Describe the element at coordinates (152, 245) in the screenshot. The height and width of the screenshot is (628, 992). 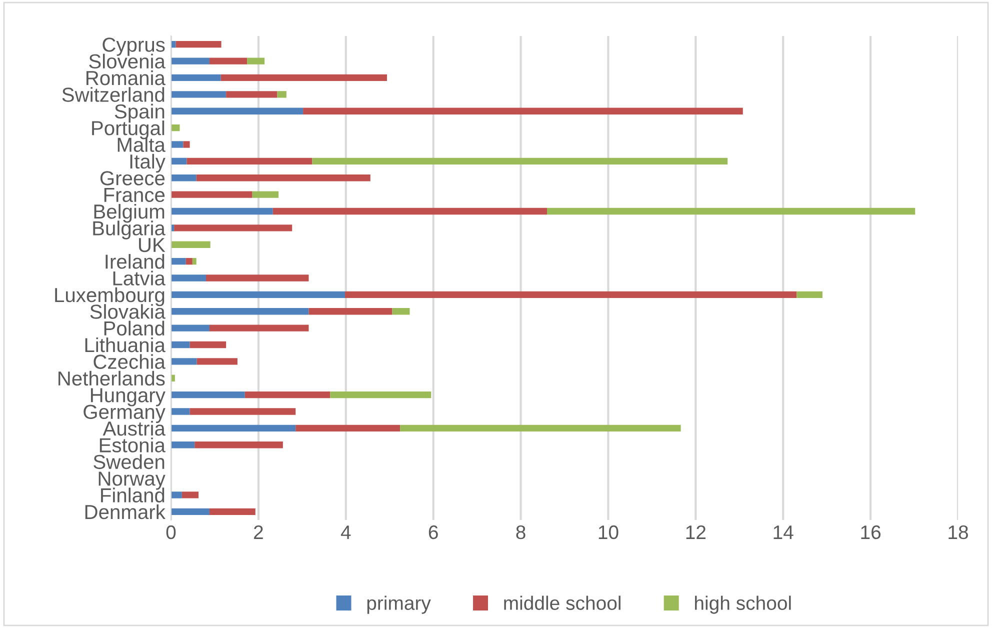
I see `y-tick-label: UK` at that location.